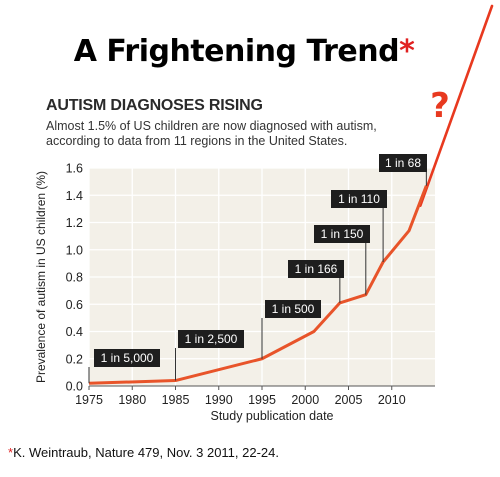 This screenshot has width=500, height=477. I want to click on y-tick-label: 1.6, so click(74, 169).